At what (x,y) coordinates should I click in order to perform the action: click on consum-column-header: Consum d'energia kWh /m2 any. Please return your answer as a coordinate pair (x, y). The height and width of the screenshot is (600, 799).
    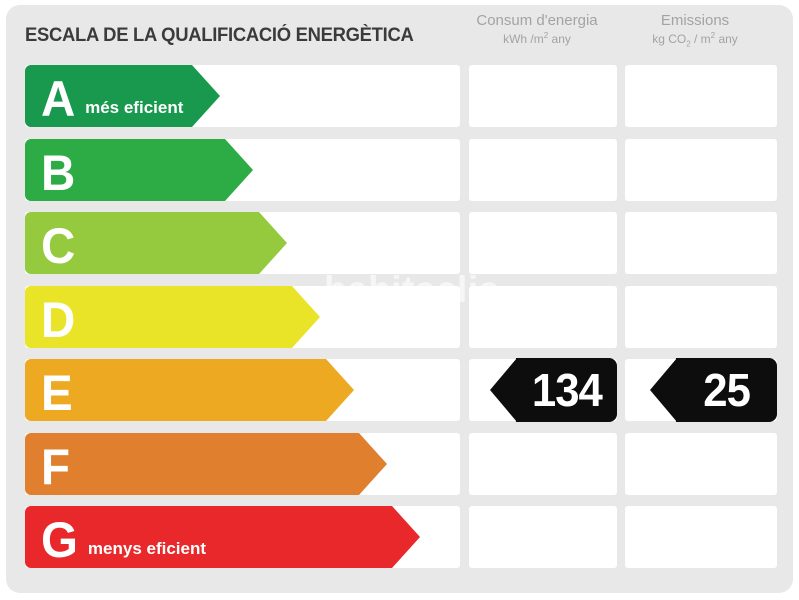
    Looking at the image, I should click on (537, 29).